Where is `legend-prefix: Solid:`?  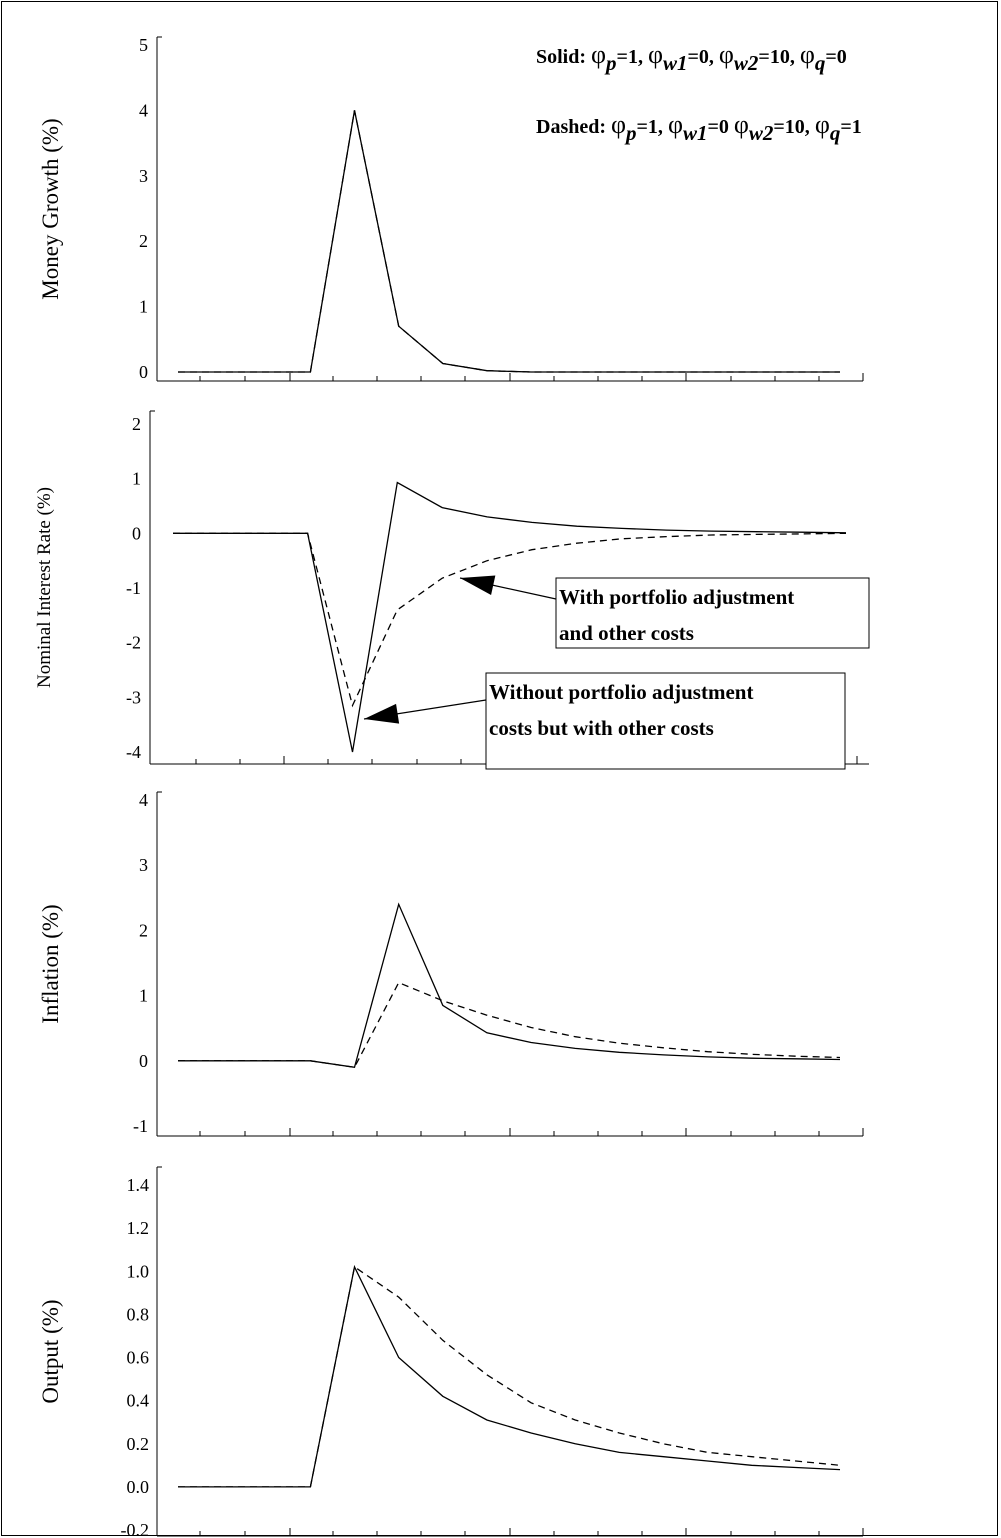
legend-prefix: Solid: is located at coordinates (563, 57).